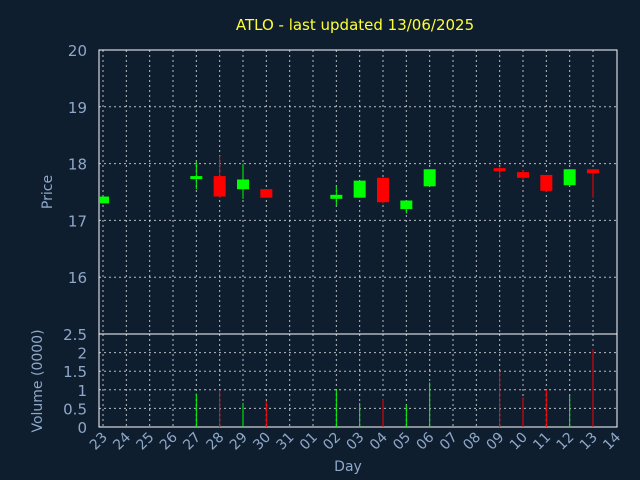  I want to click on volume-tick-label: 1.5, so click(75, 372).